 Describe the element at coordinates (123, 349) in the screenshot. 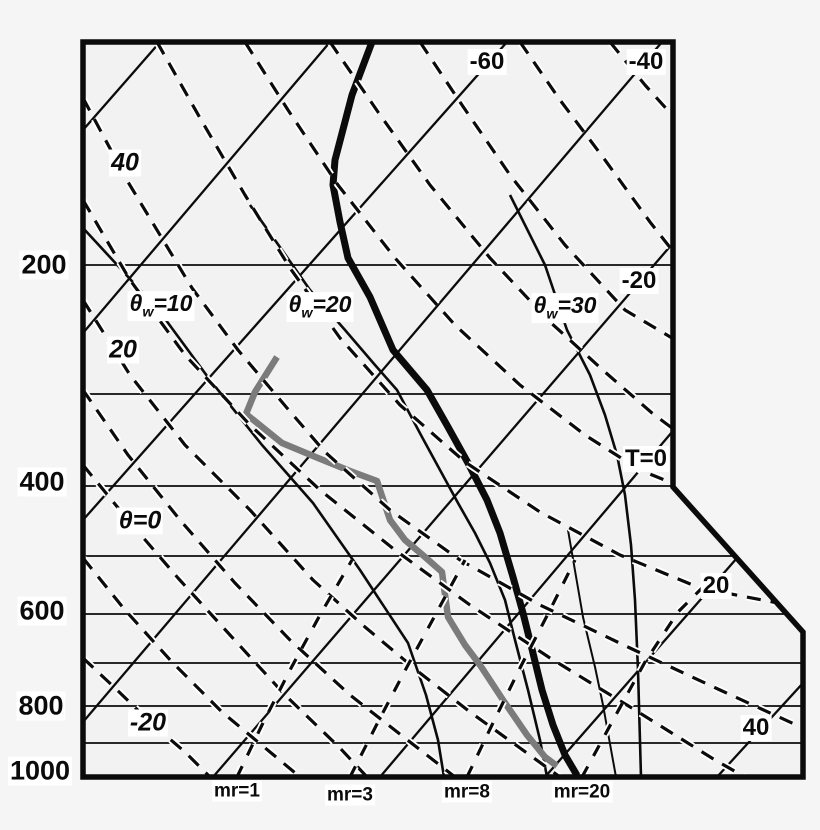

I see `label-theta-20: 20` at that location.